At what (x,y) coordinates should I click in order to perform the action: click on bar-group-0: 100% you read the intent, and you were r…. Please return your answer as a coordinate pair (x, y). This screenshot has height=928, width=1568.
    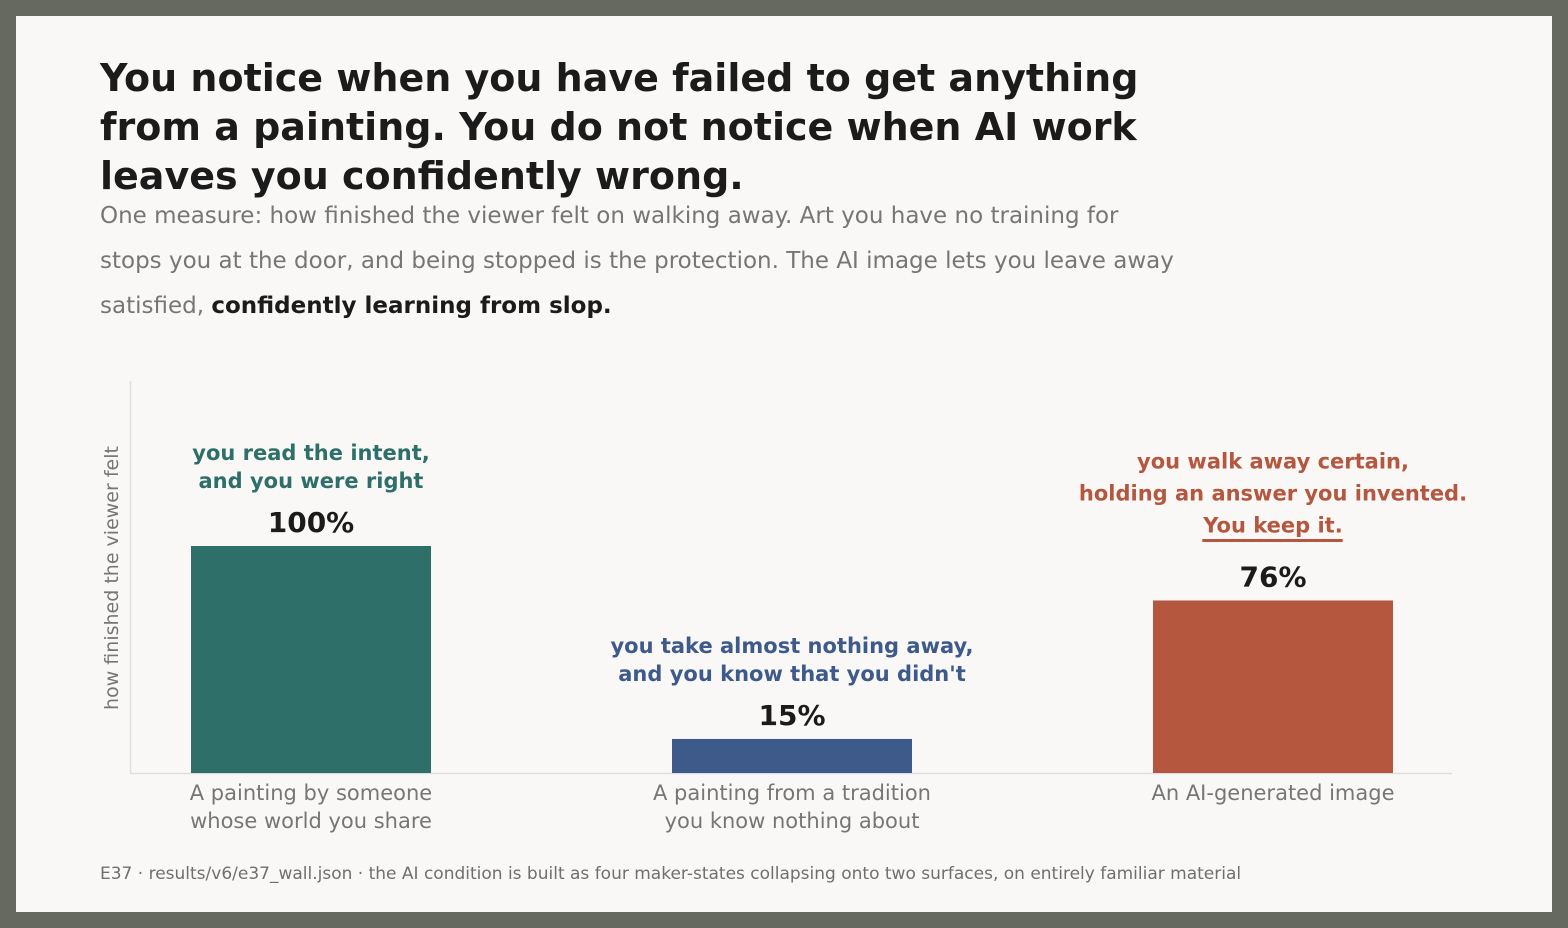
    Looking at the image, I should click on (311, 637).